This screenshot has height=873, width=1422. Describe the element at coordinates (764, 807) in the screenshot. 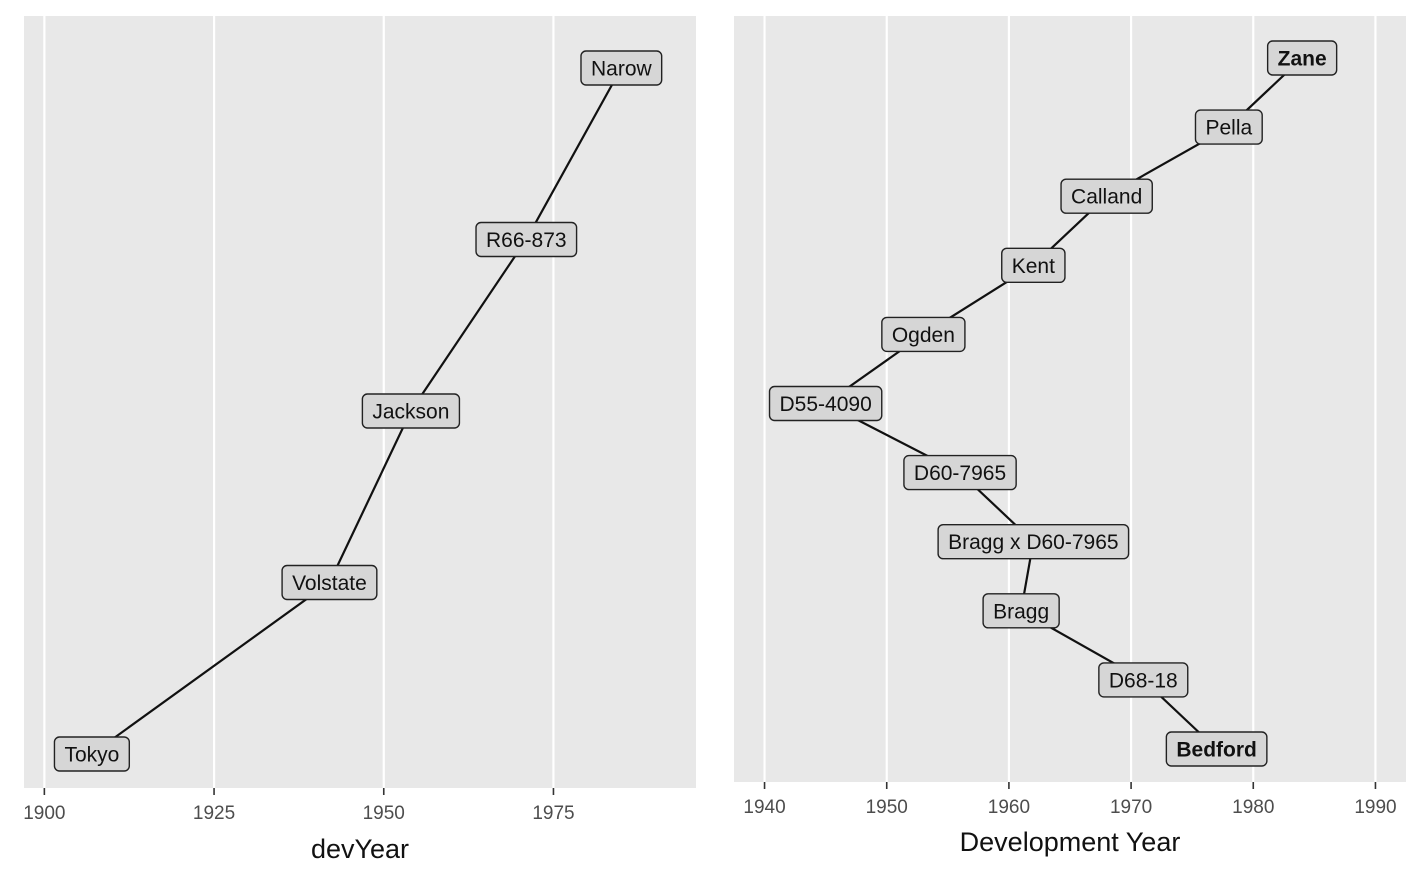

I see `x-tick-label: 1940` at that location.